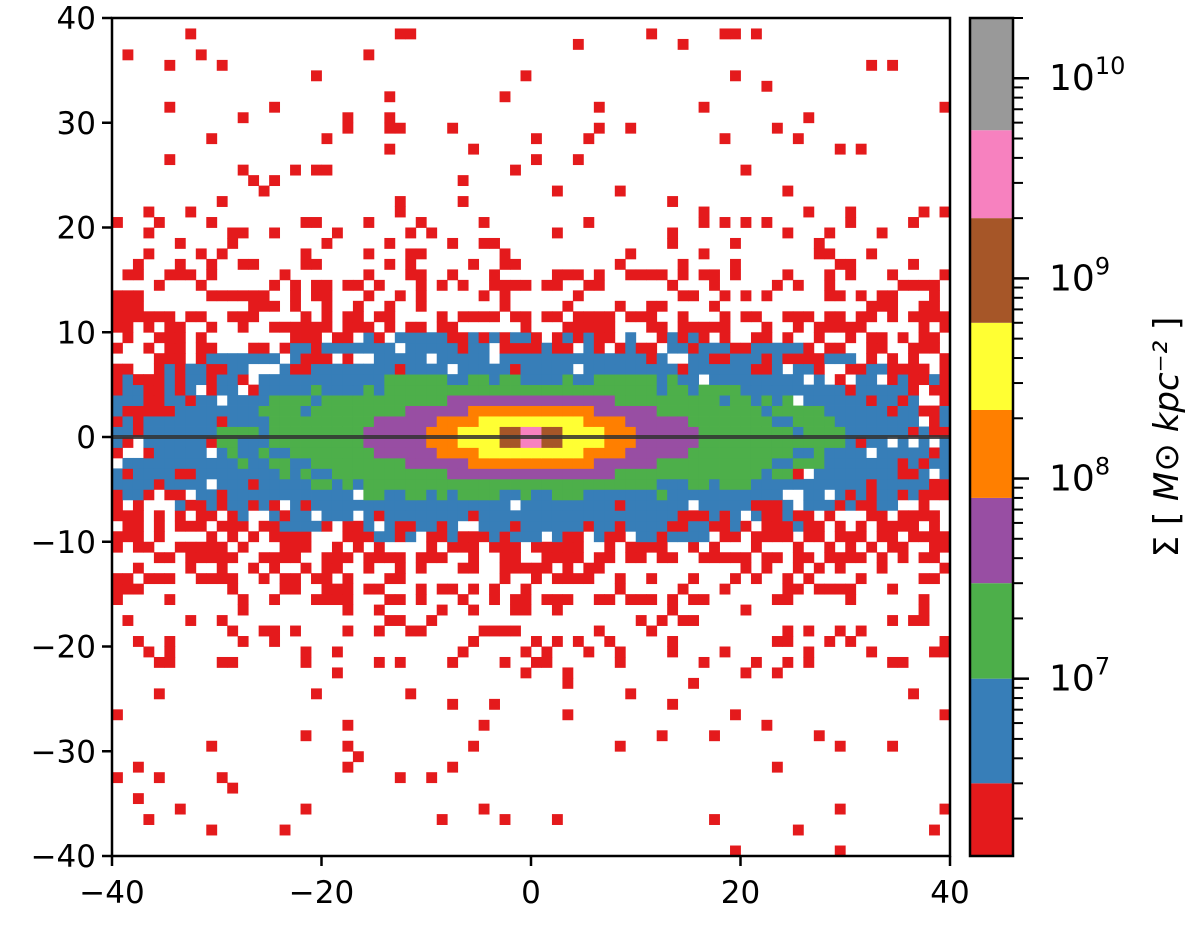 The width and height of the screenshot is (1200, 930). I want to click on y-tick-label: −10, so click(63, 543).